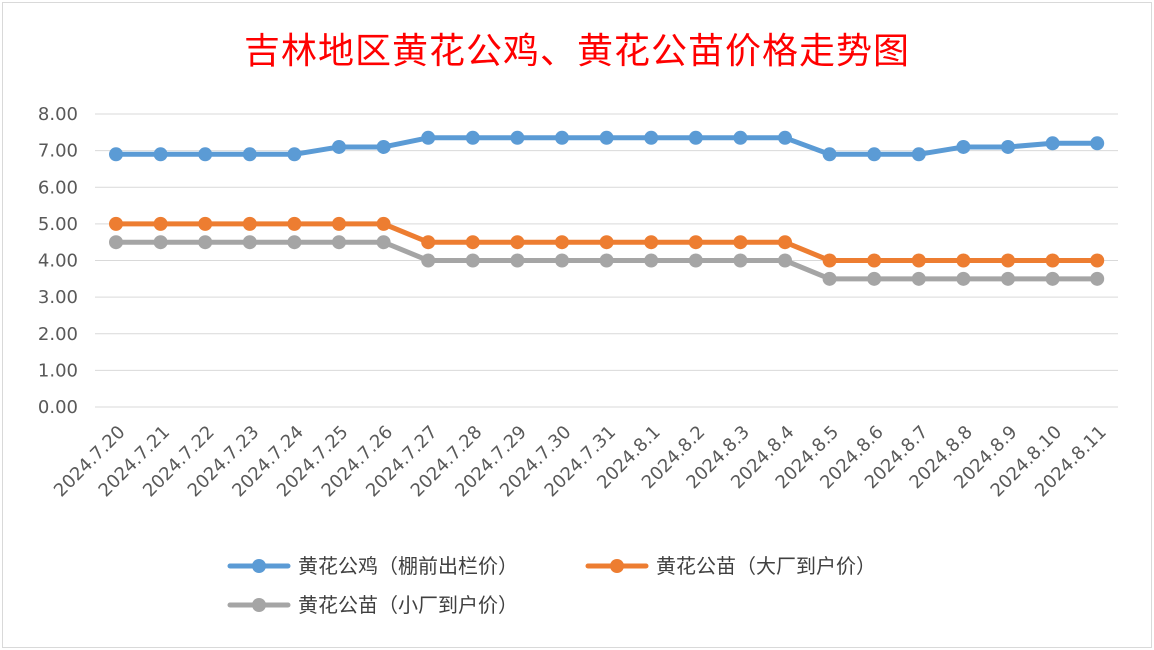  What do you see at coordinates (551, 585) in the screenshot?
I see `legend: 黄花公鸡（棚前出栏价） 黄花公苗（大厂到户价） 黄花公苗（小厂到户价）` at bounding box center [551, 585].